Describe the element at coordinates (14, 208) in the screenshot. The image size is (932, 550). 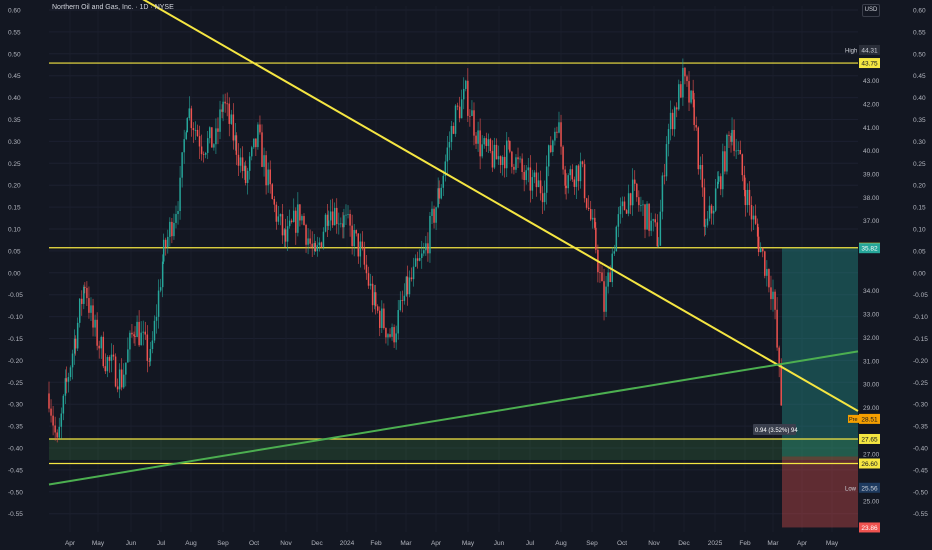
I see `left-axis-tick: 0.15` at that location.